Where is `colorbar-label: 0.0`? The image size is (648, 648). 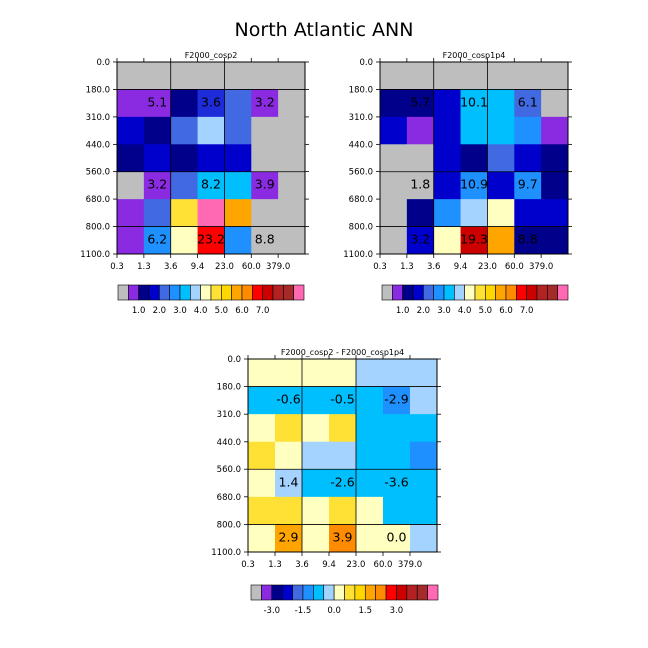 colorbar-label: 0.0 is located at coordinates (334, 611).